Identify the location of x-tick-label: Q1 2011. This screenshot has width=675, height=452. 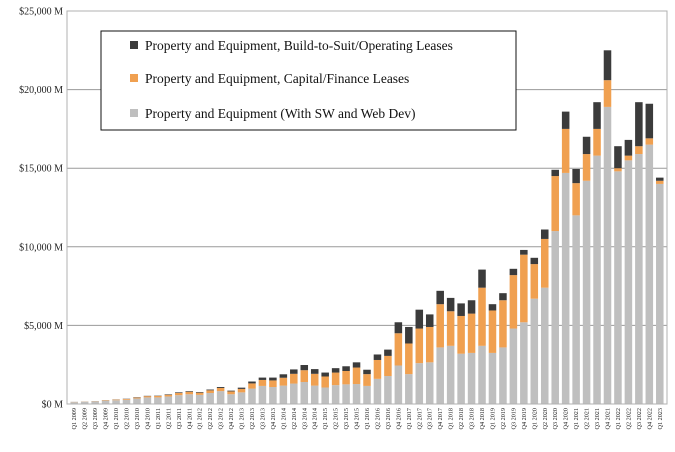
(158, 418).